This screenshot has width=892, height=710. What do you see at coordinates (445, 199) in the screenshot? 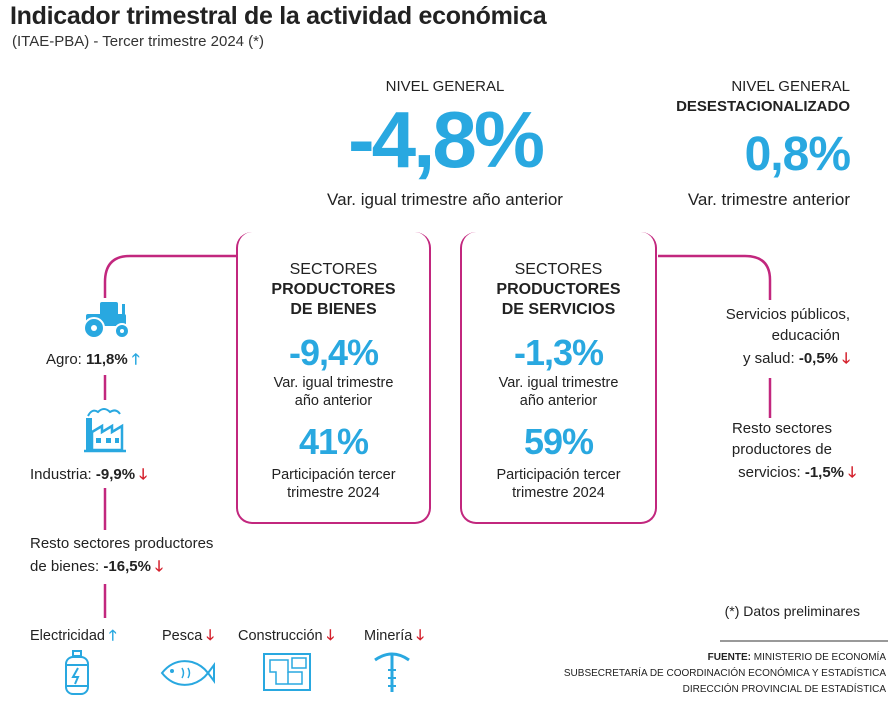
I see `nivel-general-caption: Var. igual trimestre año anterior` at bounding box center [445, 199].